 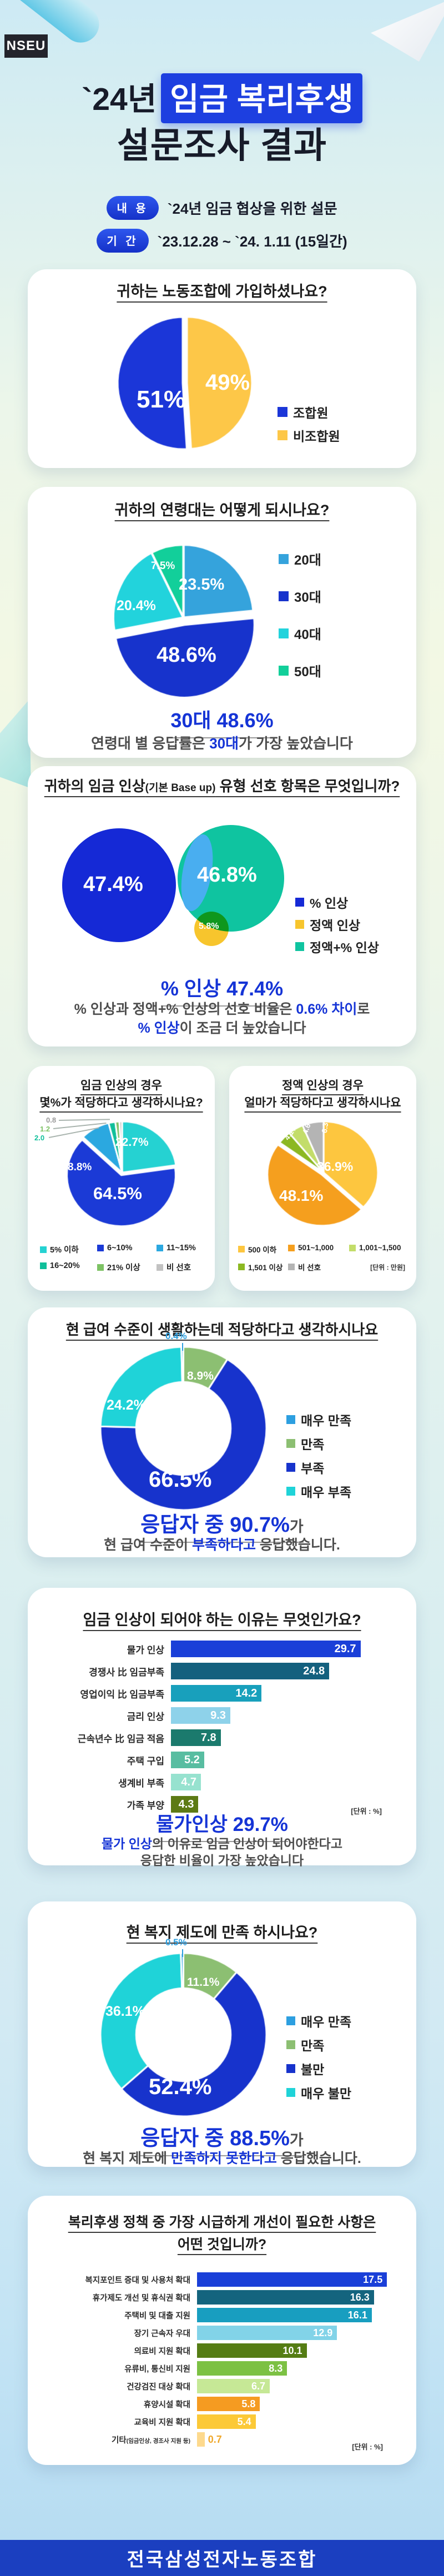 What do you see at coordinates (222, 1825) in the screenshot?
I see `conclusion-reasons-headline: 물가인상 29.7%` at bounding box center [222, 1825].